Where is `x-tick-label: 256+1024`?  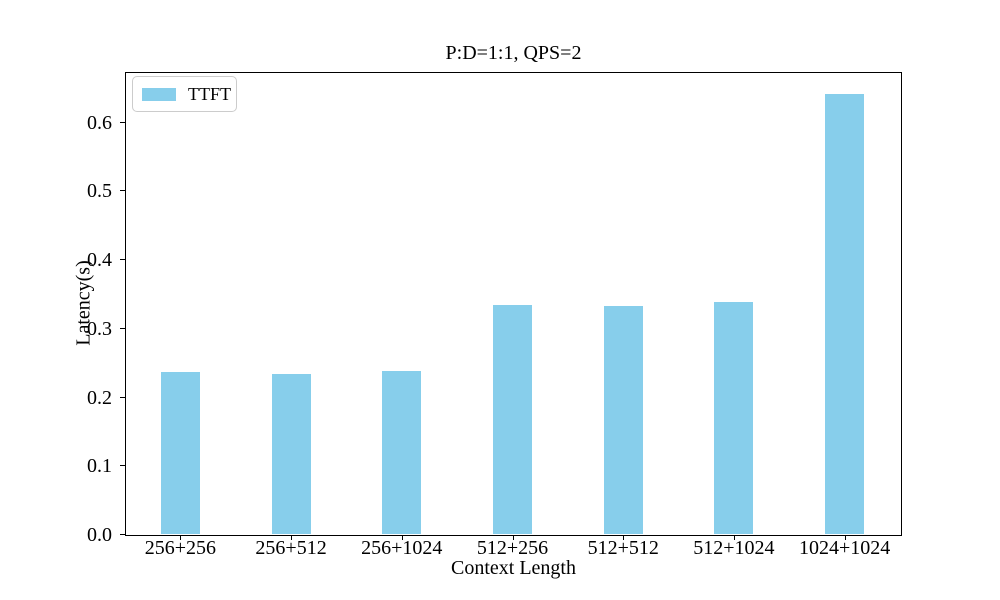 x-tick-label: 256+1024 is located at coordinates (402, 548).